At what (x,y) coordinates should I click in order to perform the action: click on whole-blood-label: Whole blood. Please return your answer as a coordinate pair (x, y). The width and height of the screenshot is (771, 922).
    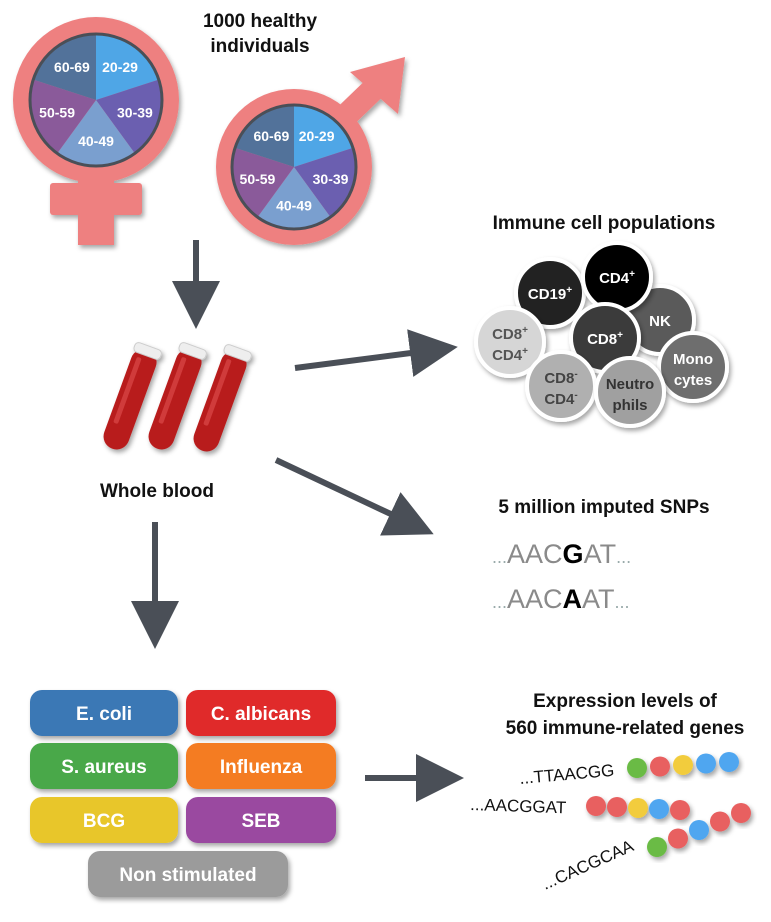
    Looking at the image, I should click on (157, 491).